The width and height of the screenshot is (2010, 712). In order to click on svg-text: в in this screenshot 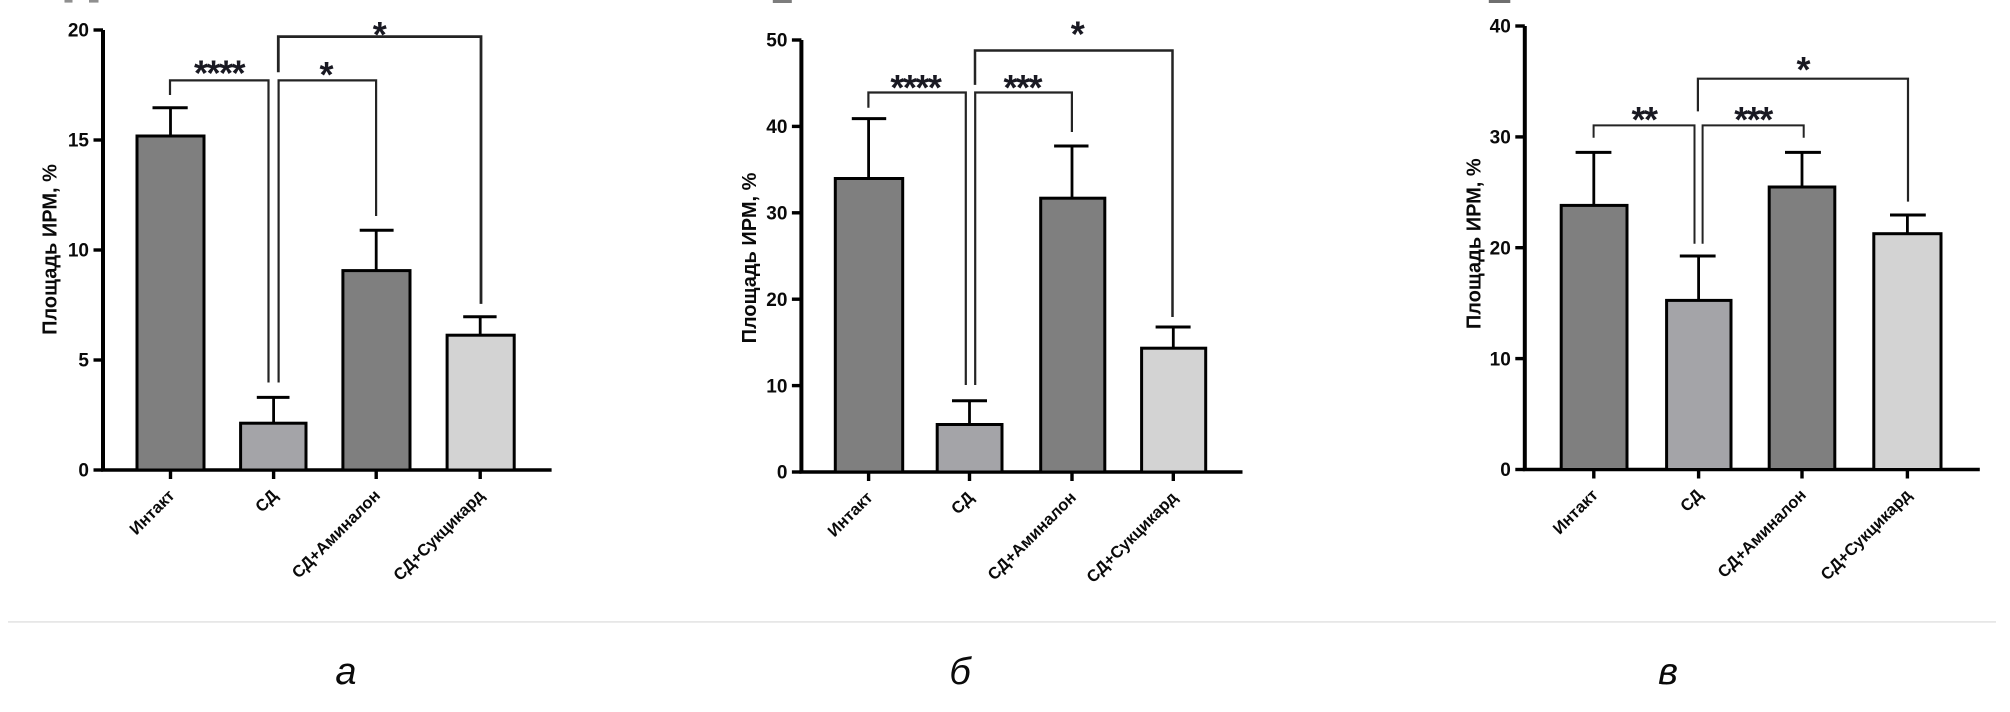, I will do `click(1668, 672)`.